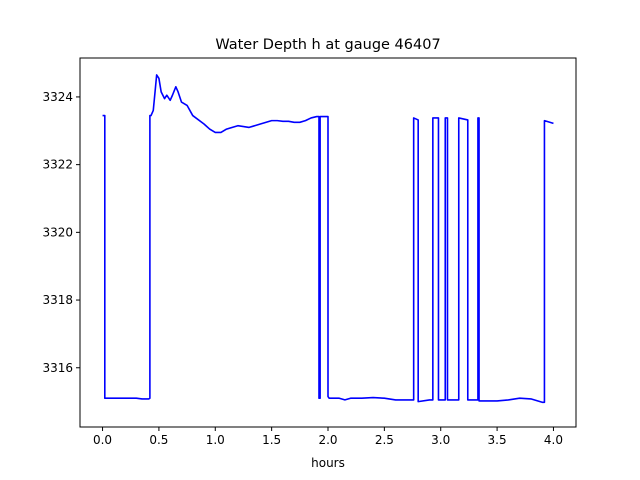 This screenshot has height=480, width=640. I want to click on x-tick-label: 2.5, so click(384, 440).